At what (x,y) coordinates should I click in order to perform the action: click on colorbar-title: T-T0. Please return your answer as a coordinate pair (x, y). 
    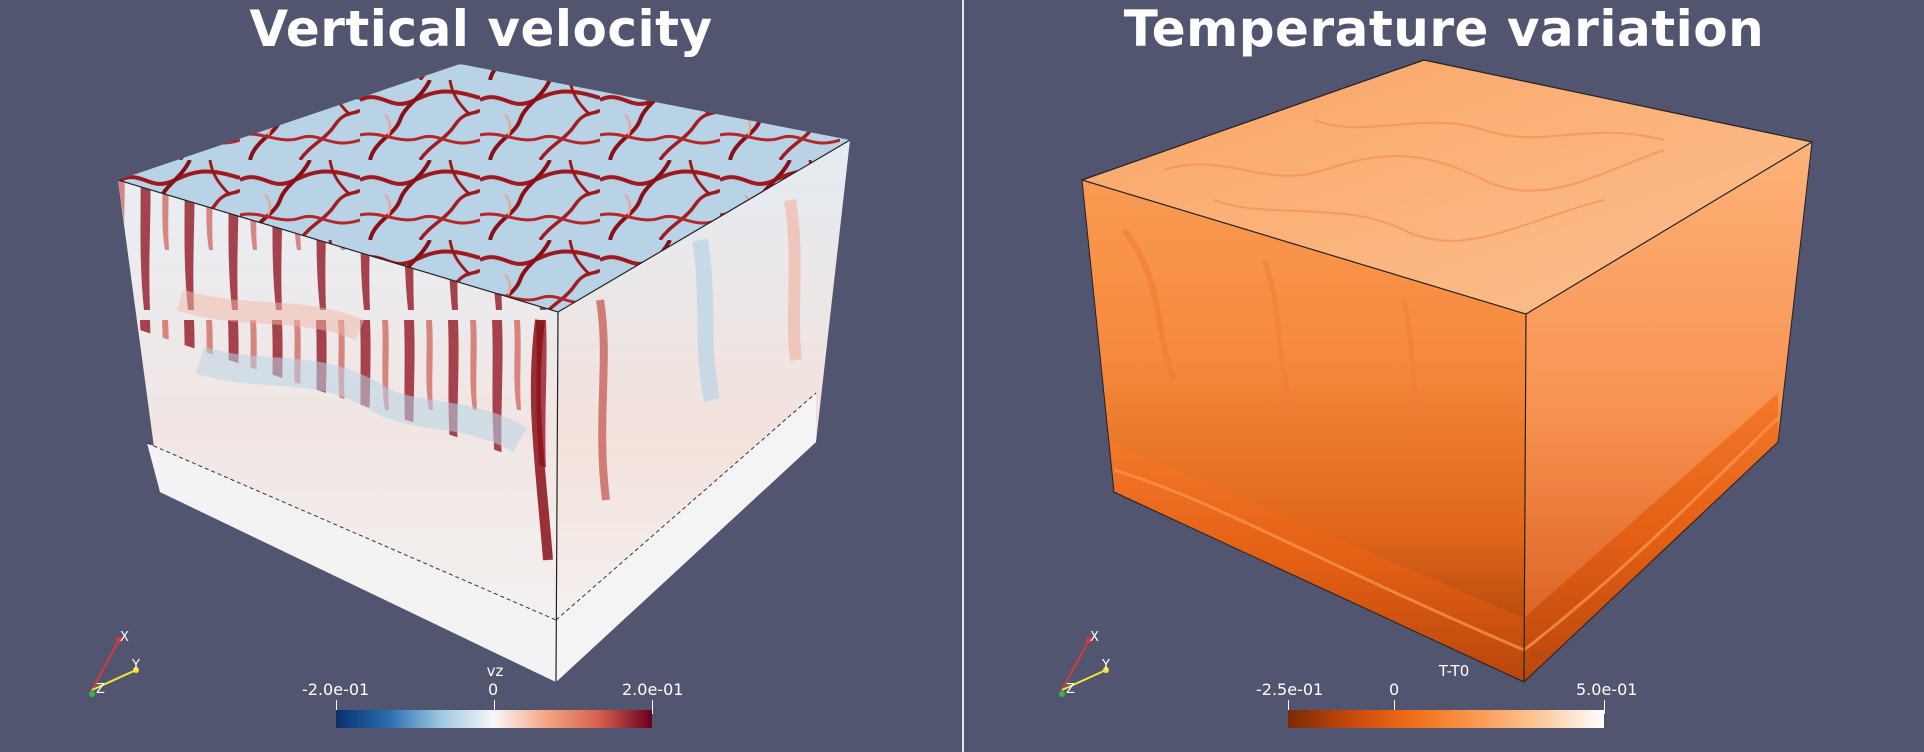
    Looking at the image, I should click on (1454, 671).